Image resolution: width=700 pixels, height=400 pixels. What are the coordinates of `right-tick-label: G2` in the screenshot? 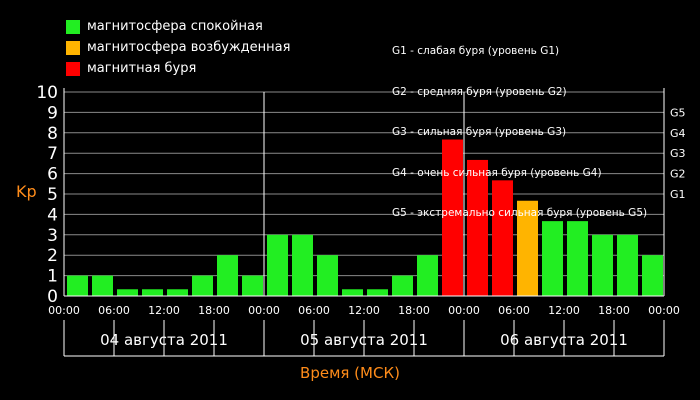 It's located at (678, 174).